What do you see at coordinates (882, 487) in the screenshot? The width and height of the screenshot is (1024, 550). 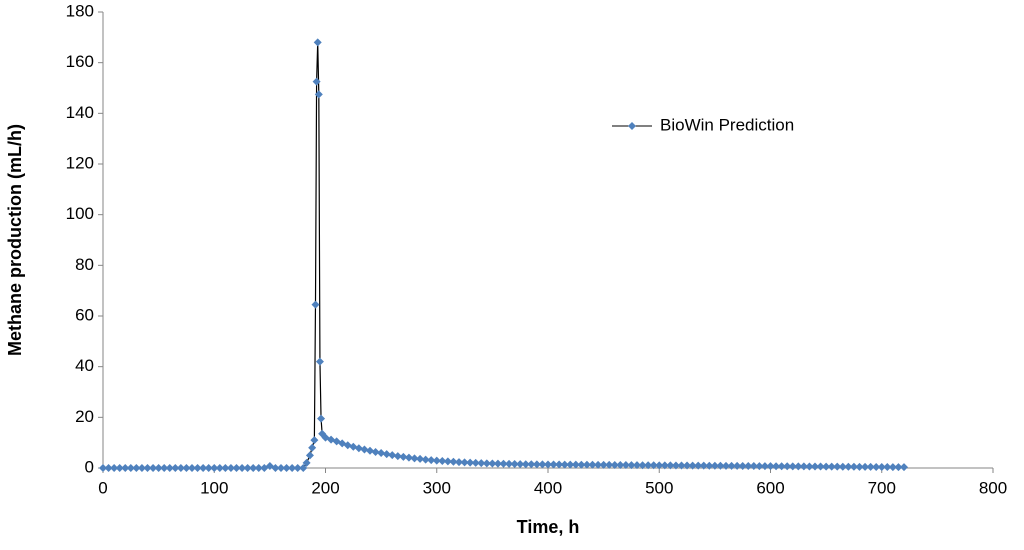 I see `x-tick-label: 700` at bounding box center [882, 487].